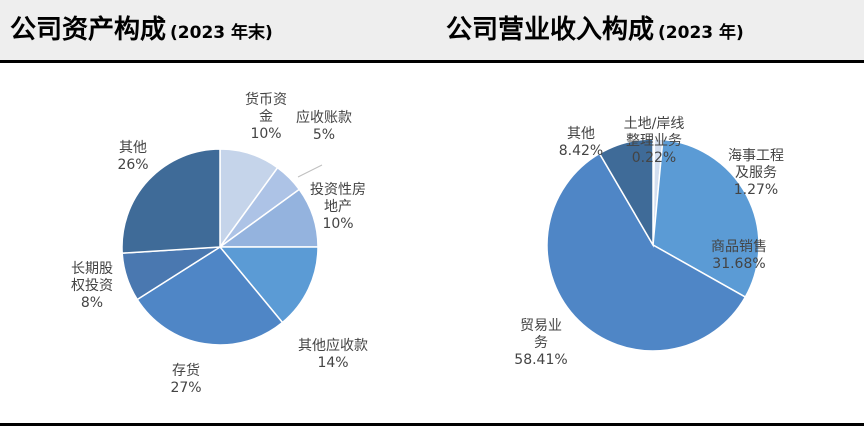 The height and width of the screenshot is (432, 864). What do you see at coordinates (221, 33) in the screenshot?
I see `left-chart-subtitle: (2023 年末)` at bounding box center [221, 33].